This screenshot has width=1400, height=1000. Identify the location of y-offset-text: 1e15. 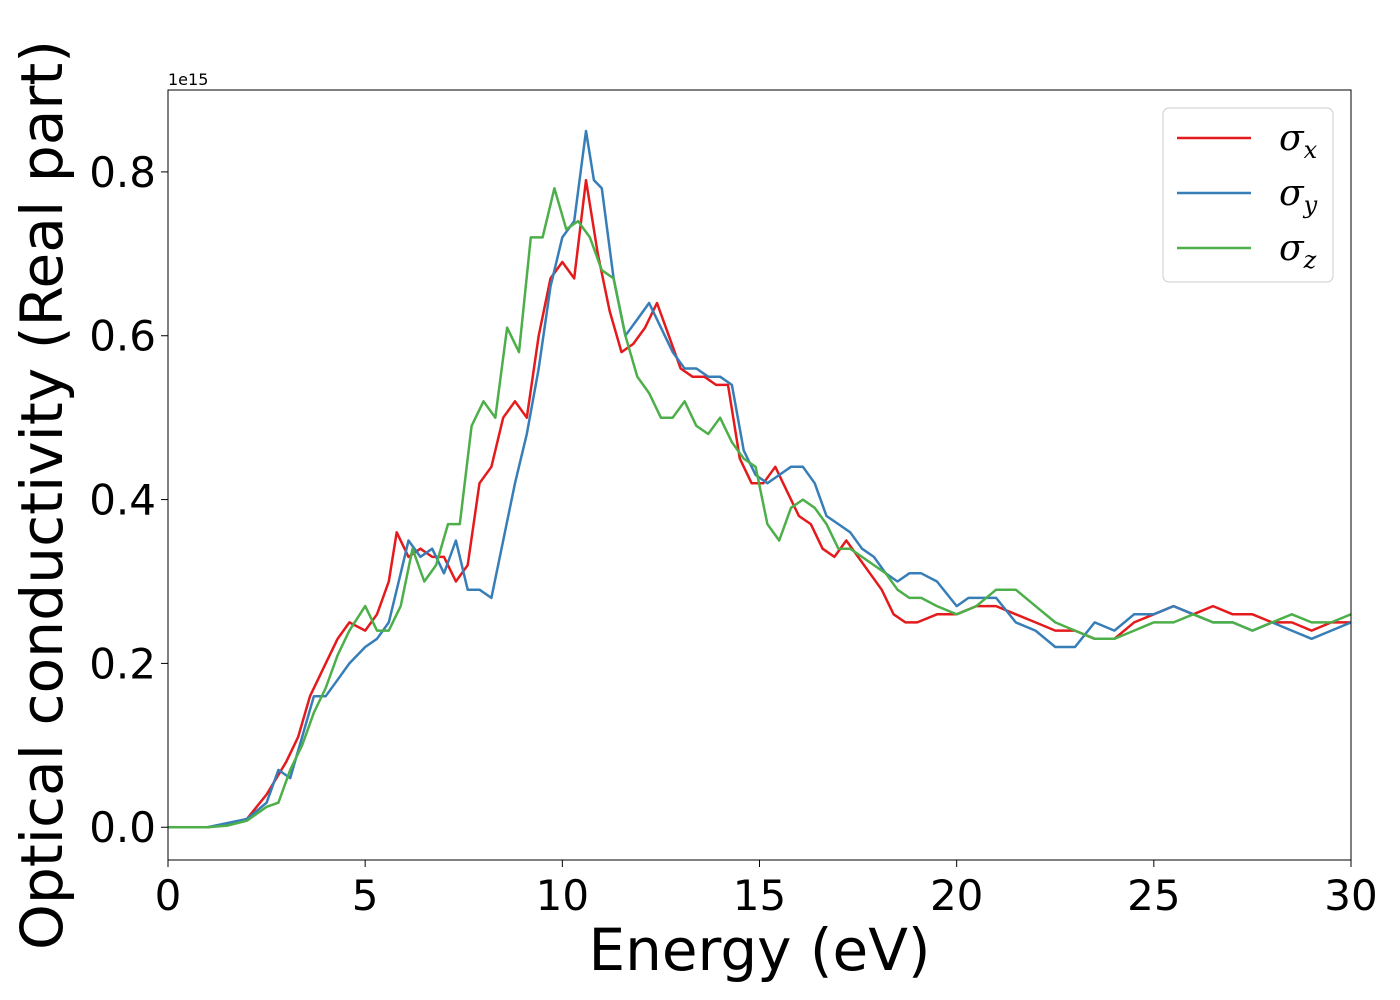
(188, 79).